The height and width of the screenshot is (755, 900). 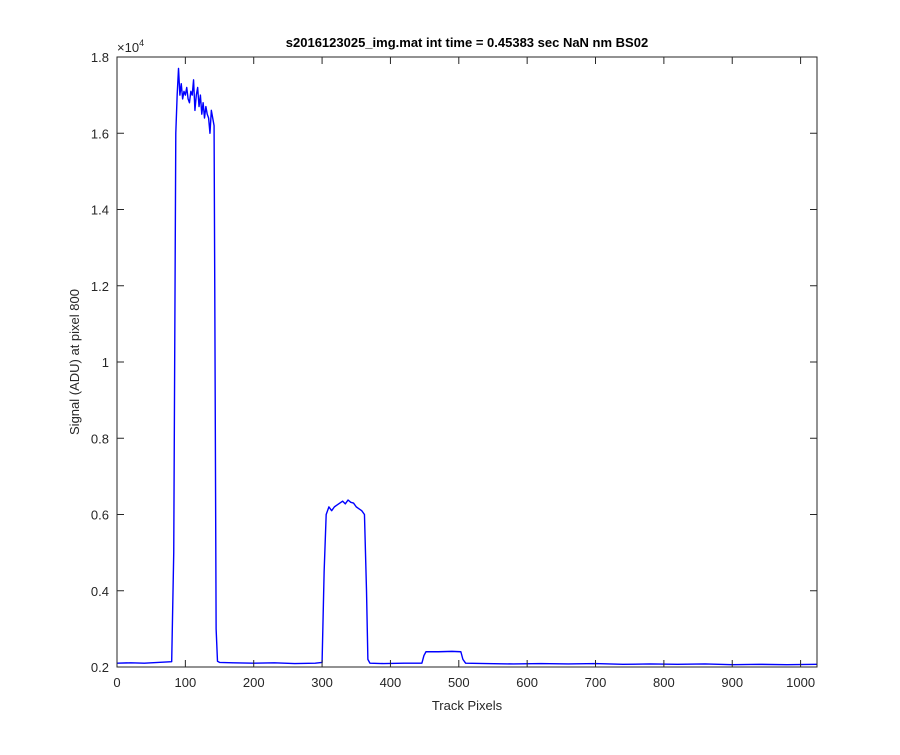 What do you see at coordinates (459, 682) in the screenshot?
I see `x-tick-label: 500` at bounding box center [459, 682].